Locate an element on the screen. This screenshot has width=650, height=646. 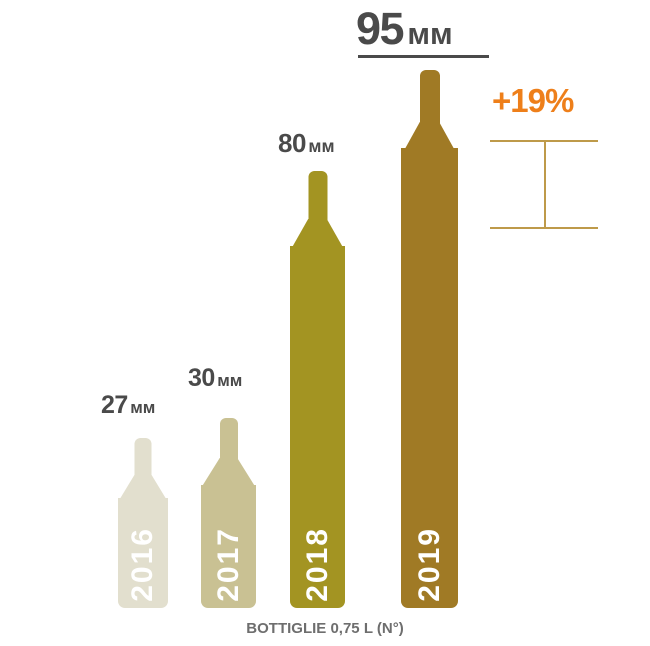
bottle-year-wrap-2016: 2016 is located at coordinates (143, 564).